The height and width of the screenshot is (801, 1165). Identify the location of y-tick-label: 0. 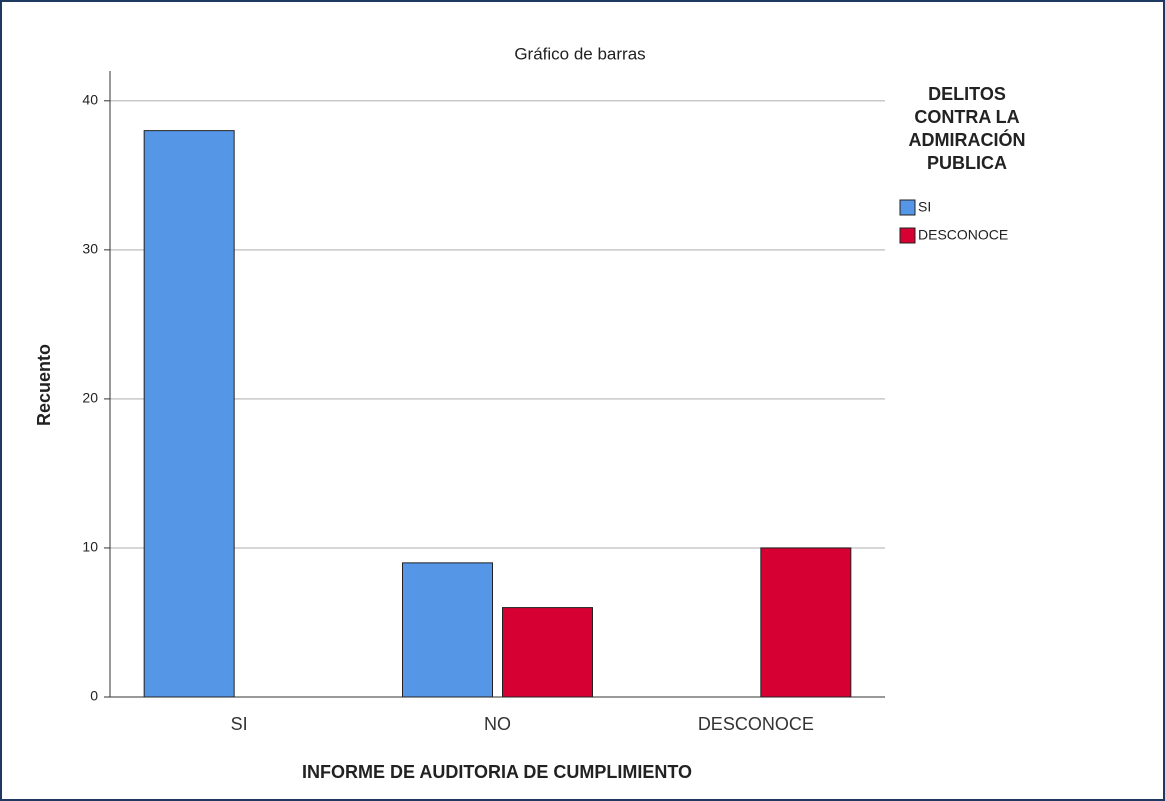
(94, 696).